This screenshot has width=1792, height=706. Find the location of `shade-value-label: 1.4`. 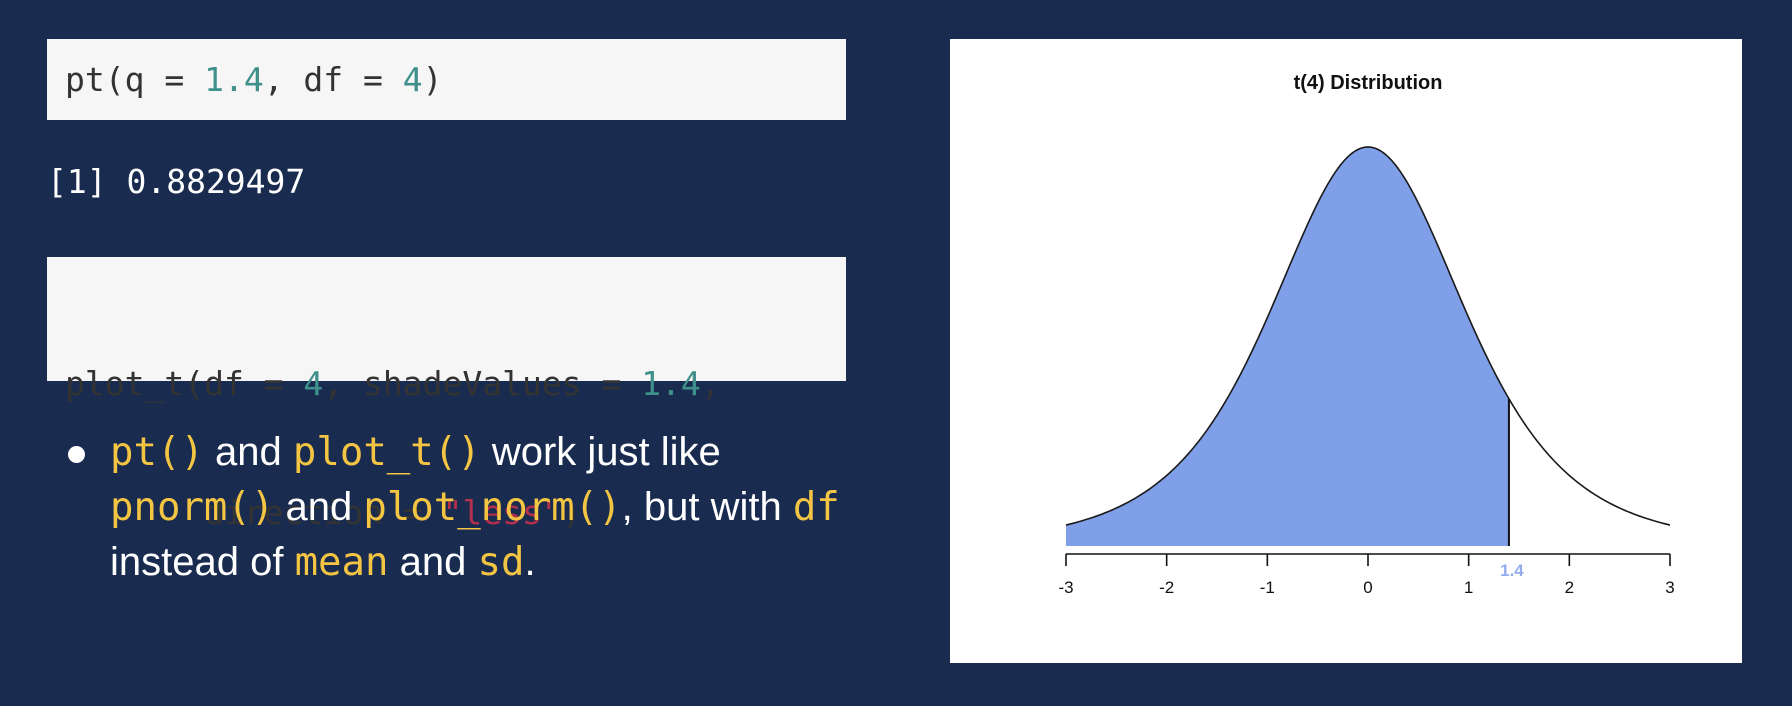

shade-value-label: 1.4 is located at coordinates (1512, 570).